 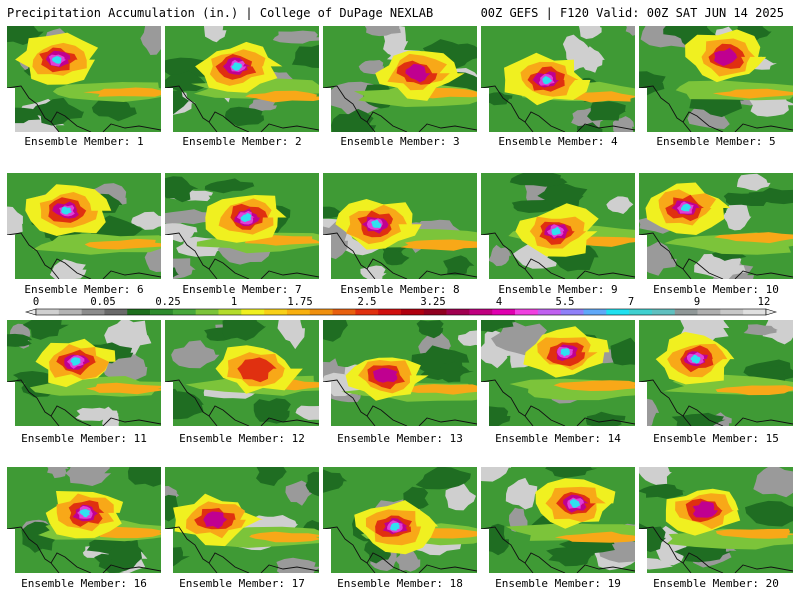 What do you see at coordinates (565, 302) in the screenshot?
I see `colorbar-tick-label: 5.5` at bounding box center [565, 302].